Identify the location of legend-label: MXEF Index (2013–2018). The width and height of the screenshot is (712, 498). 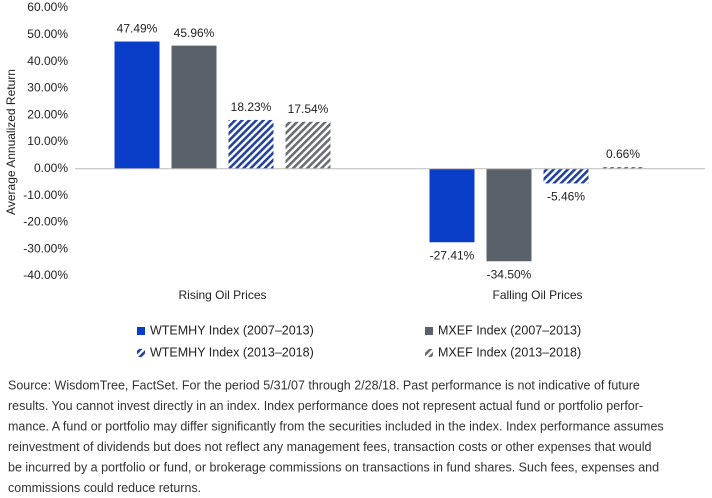
(509, 352).